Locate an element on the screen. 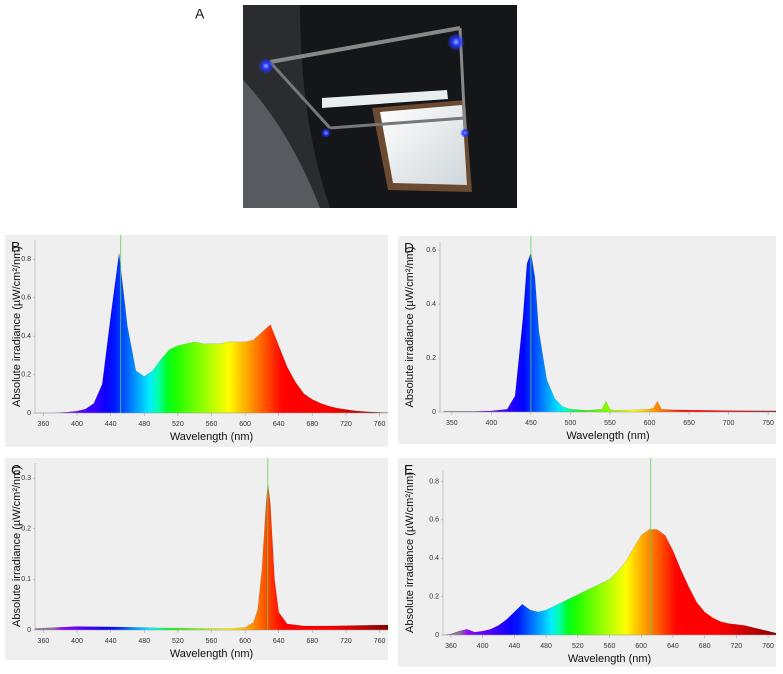 The image size is (783, 674). panel-label: D is located at coordinates (409, 248).